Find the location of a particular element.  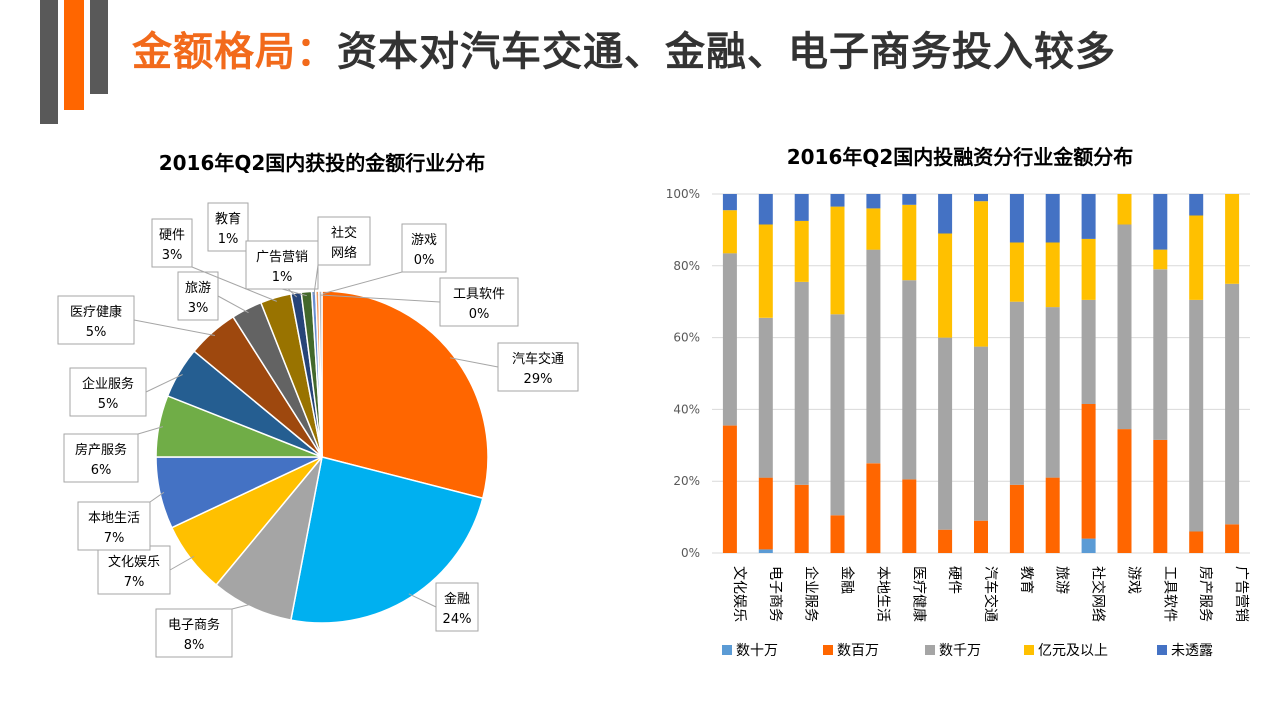

x-tick-label-7: 汽车交通 is located at coordinates (990, 594).